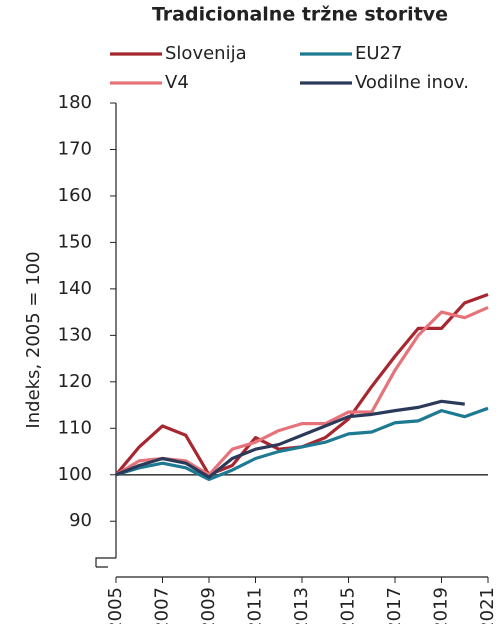  I want to click on x-tick-label: 2007, so click(162, 605).